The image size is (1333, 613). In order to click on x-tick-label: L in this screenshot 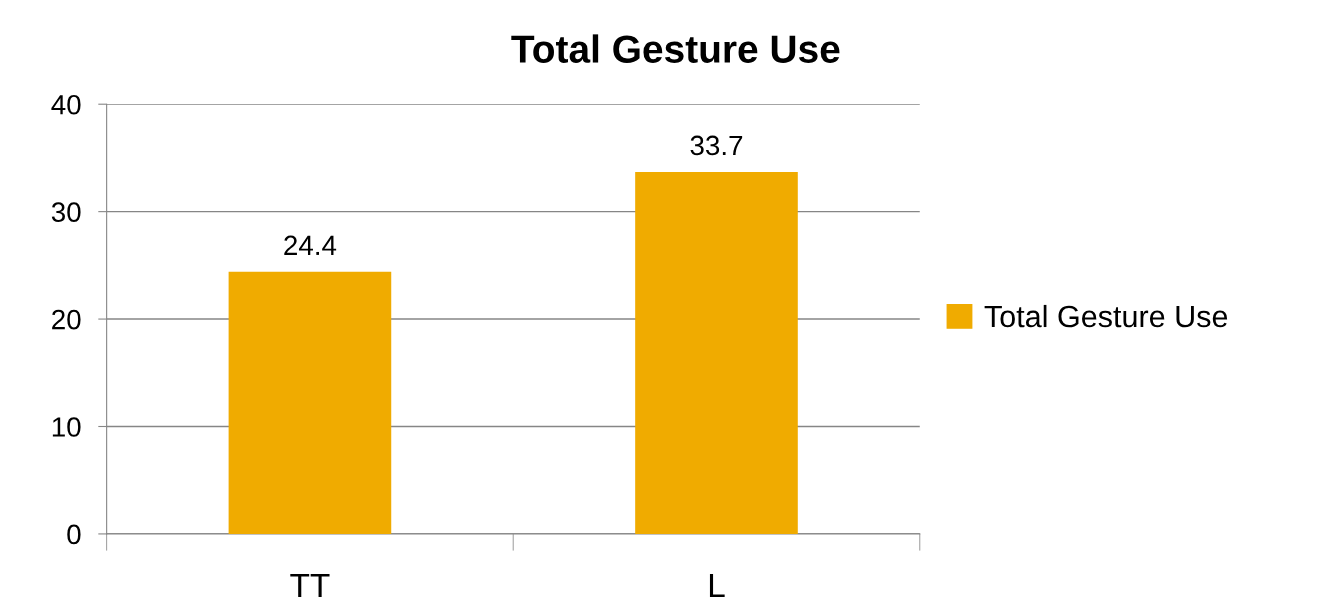, I will do `click(717, 585)`.